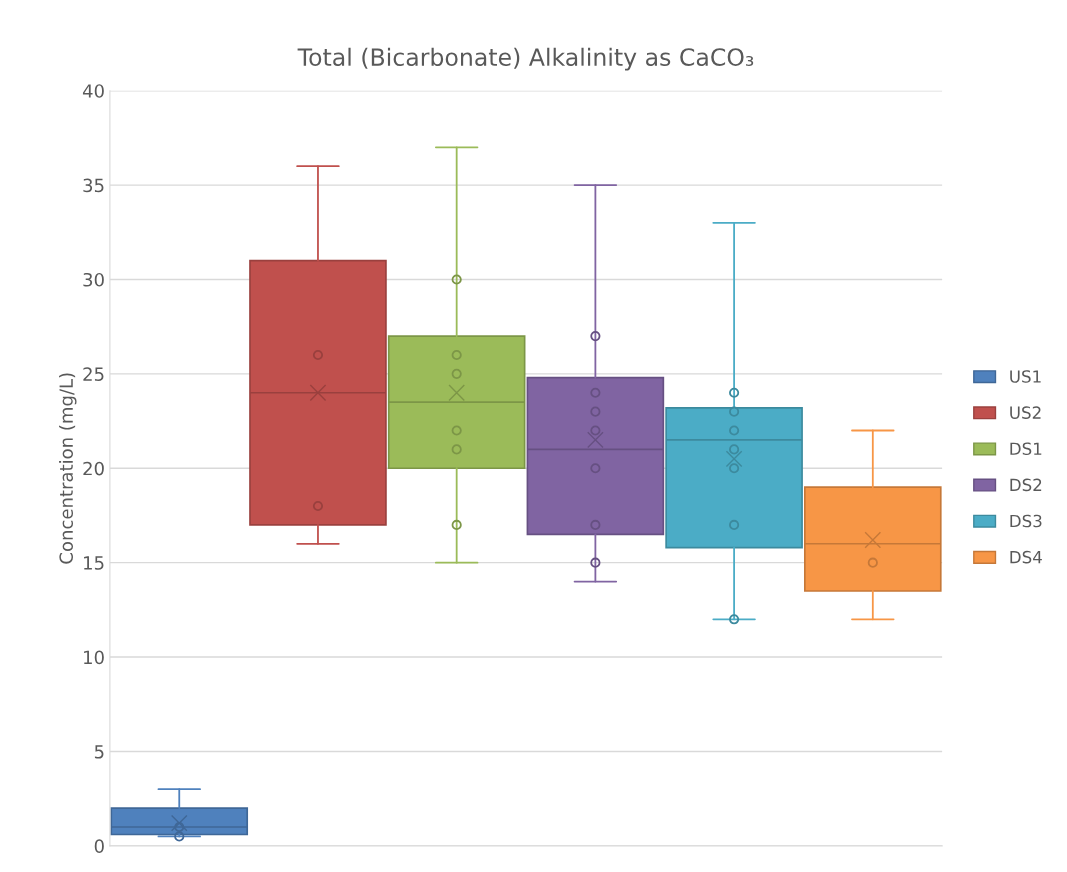  I want to click on y-tick-label: 5, so click(99, 752).